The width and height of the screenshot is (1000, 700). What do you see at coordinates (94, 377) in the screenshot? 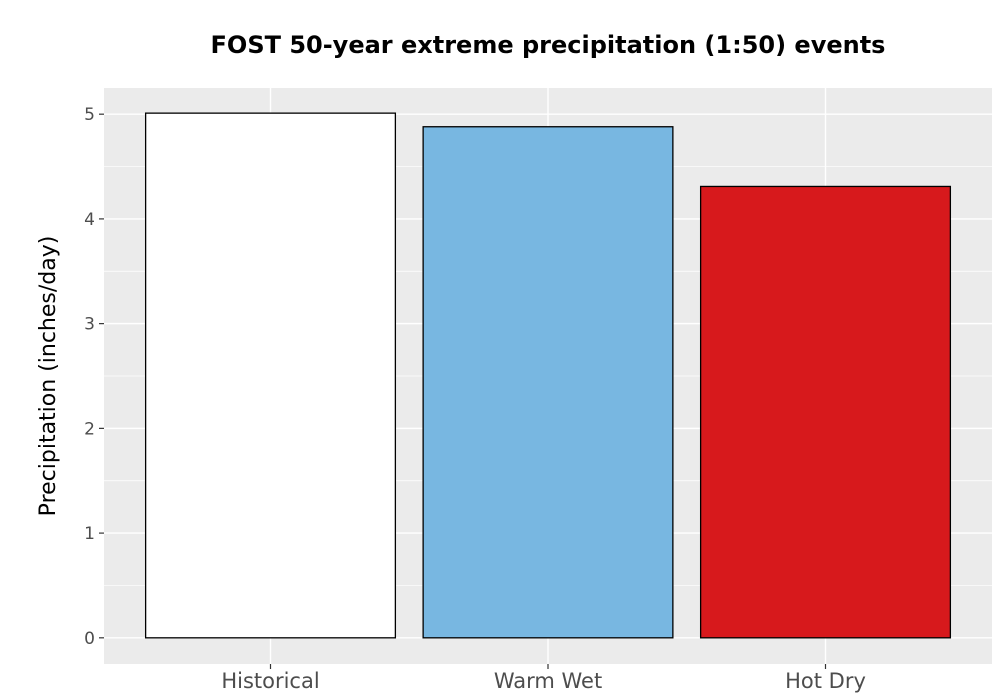
I see `y-axis: 0 1 2 3 4 5` at bounding box center [94, 377].